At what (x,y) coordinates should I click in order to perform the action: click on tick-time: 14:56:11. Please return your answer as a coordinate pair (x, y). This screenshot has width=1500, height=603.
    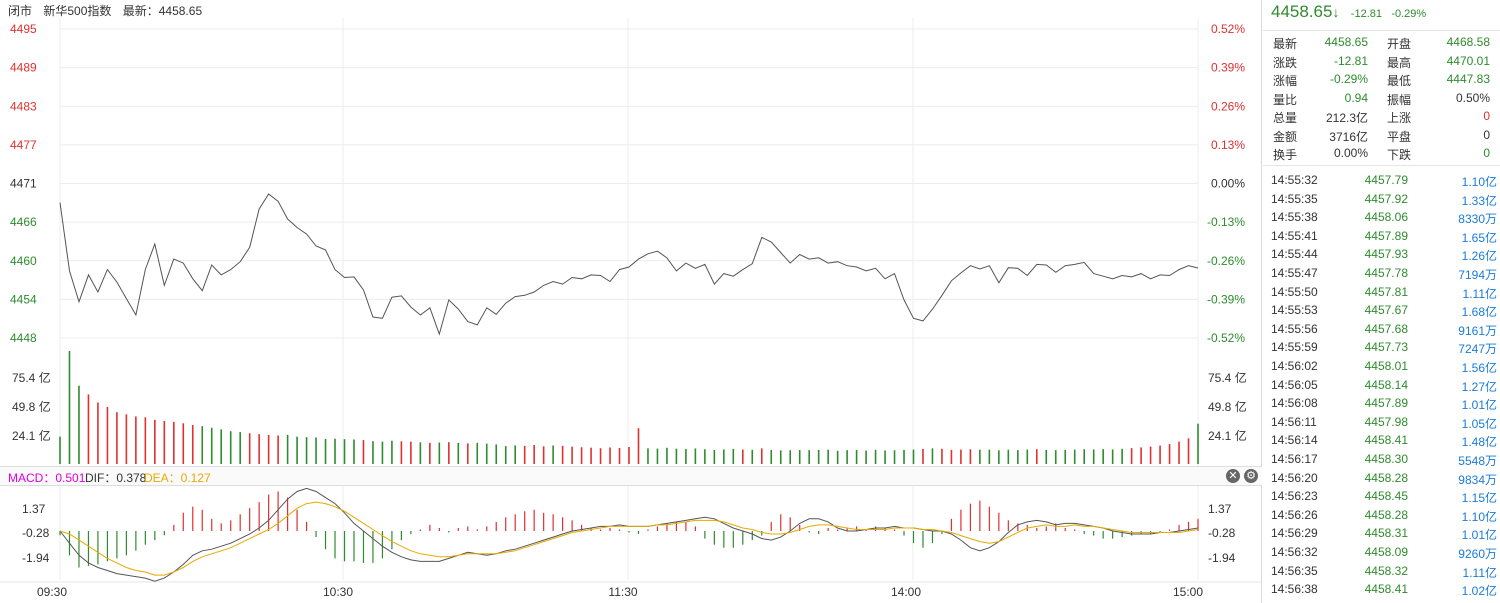
    Looking at the image, I should click on (1294, 421).